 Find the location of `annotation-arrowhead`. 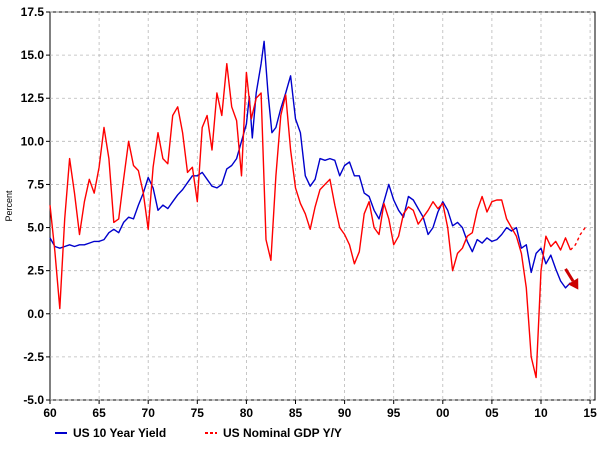

annotation-arrowhead is located at coordinates (573, 283).